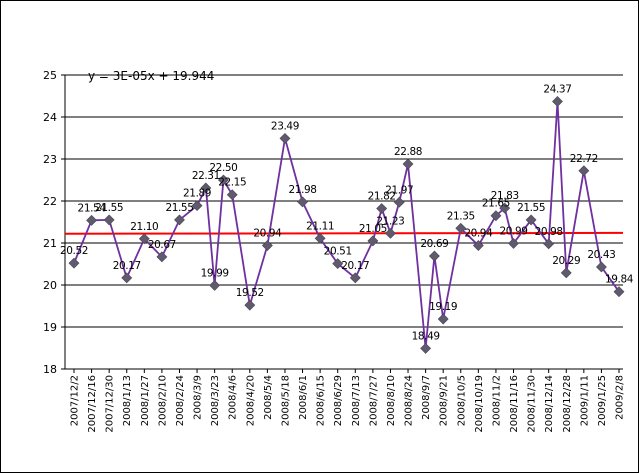 The width and height of the screenshot is (639, 473). Describe the element at coordinates (461, 400) in the screenshot. I see `x-tick-label: 2008/10/5` at that location.